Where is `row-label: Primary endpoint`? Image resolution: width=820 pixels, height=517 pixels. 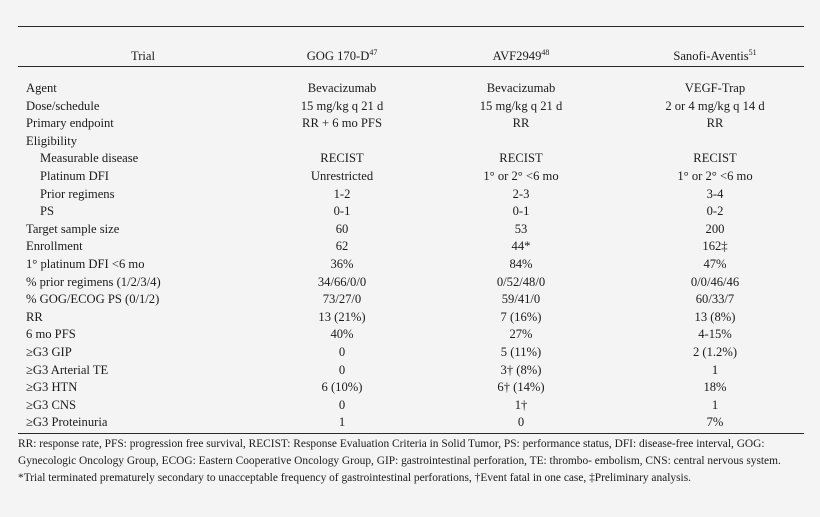 row-label: Primary endpoint is located at coordinates (70, 123).